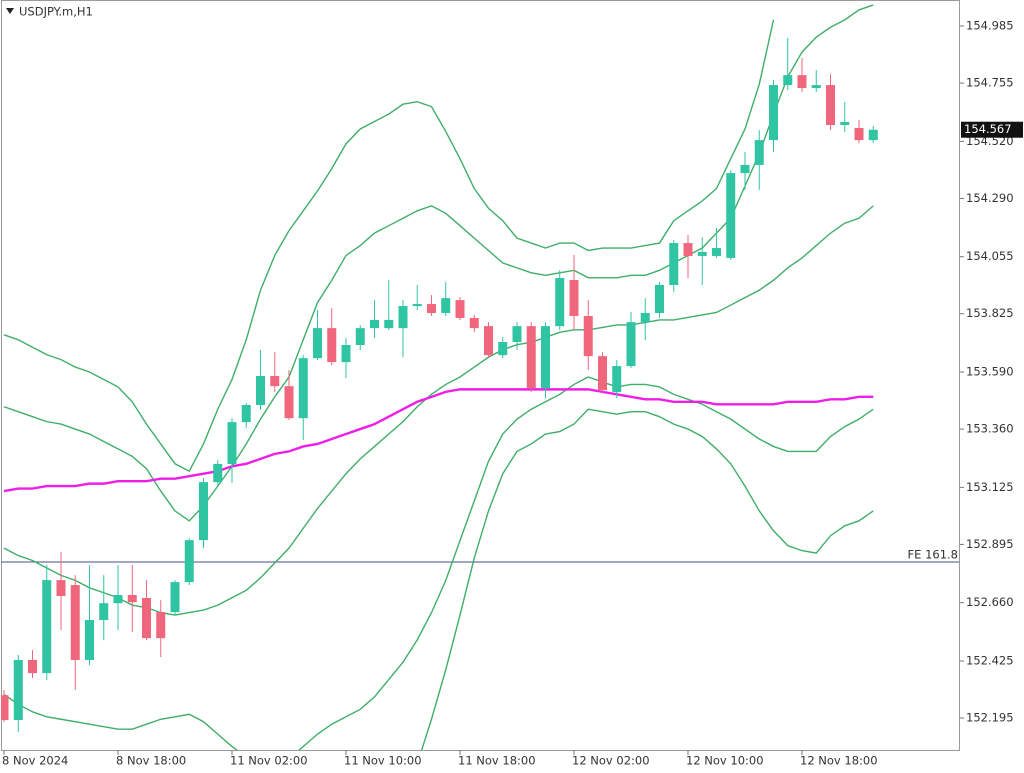 The height and width of the screenshot is (773, 1024). What do you see at coordinates (497, 761) in the screenshot?
I see `x-tick-label: 11 Nov 18:00` at bounding box center [497, 761].